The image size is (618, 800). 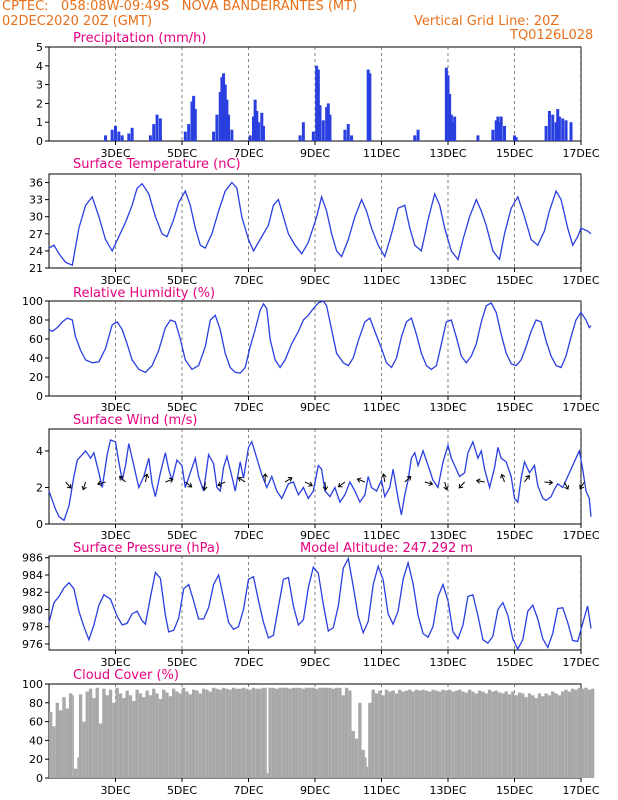 I want to click on y-tick-label: 30, so click(x=36, y=217).